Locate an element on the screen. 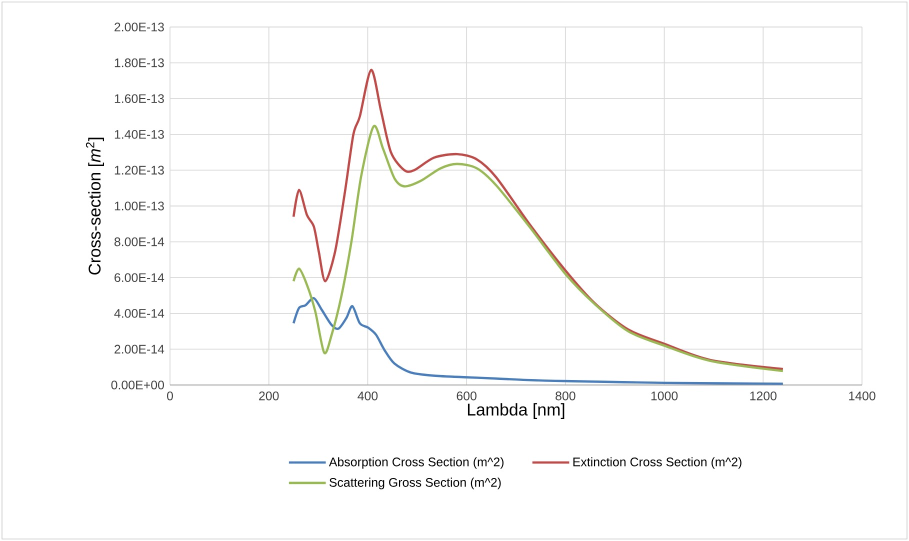  legend-label: Absorption Cross Section (m^2) is located at coordinates (416, 463).